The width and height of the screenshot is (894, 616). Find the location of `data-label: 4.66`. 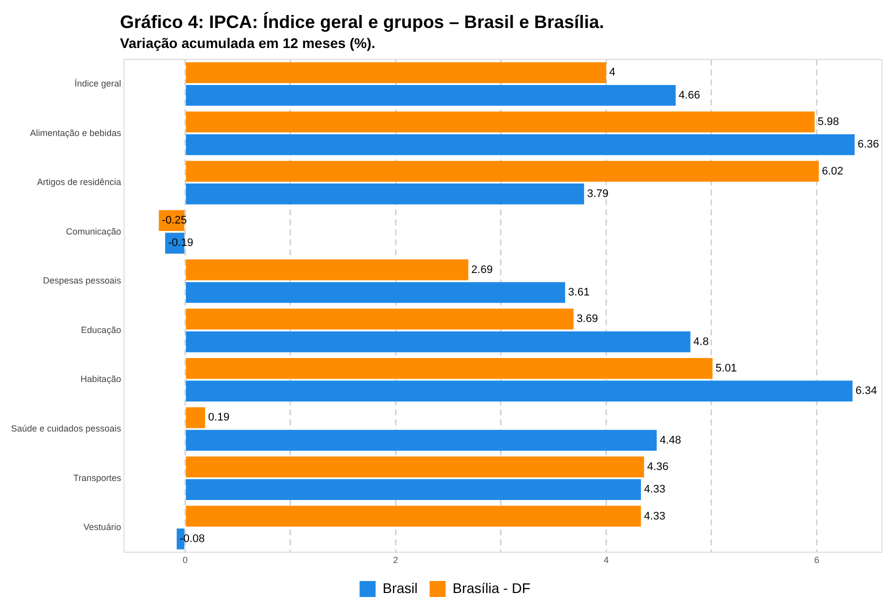

data-label: 4.66 is located at coordinates (689, 95).